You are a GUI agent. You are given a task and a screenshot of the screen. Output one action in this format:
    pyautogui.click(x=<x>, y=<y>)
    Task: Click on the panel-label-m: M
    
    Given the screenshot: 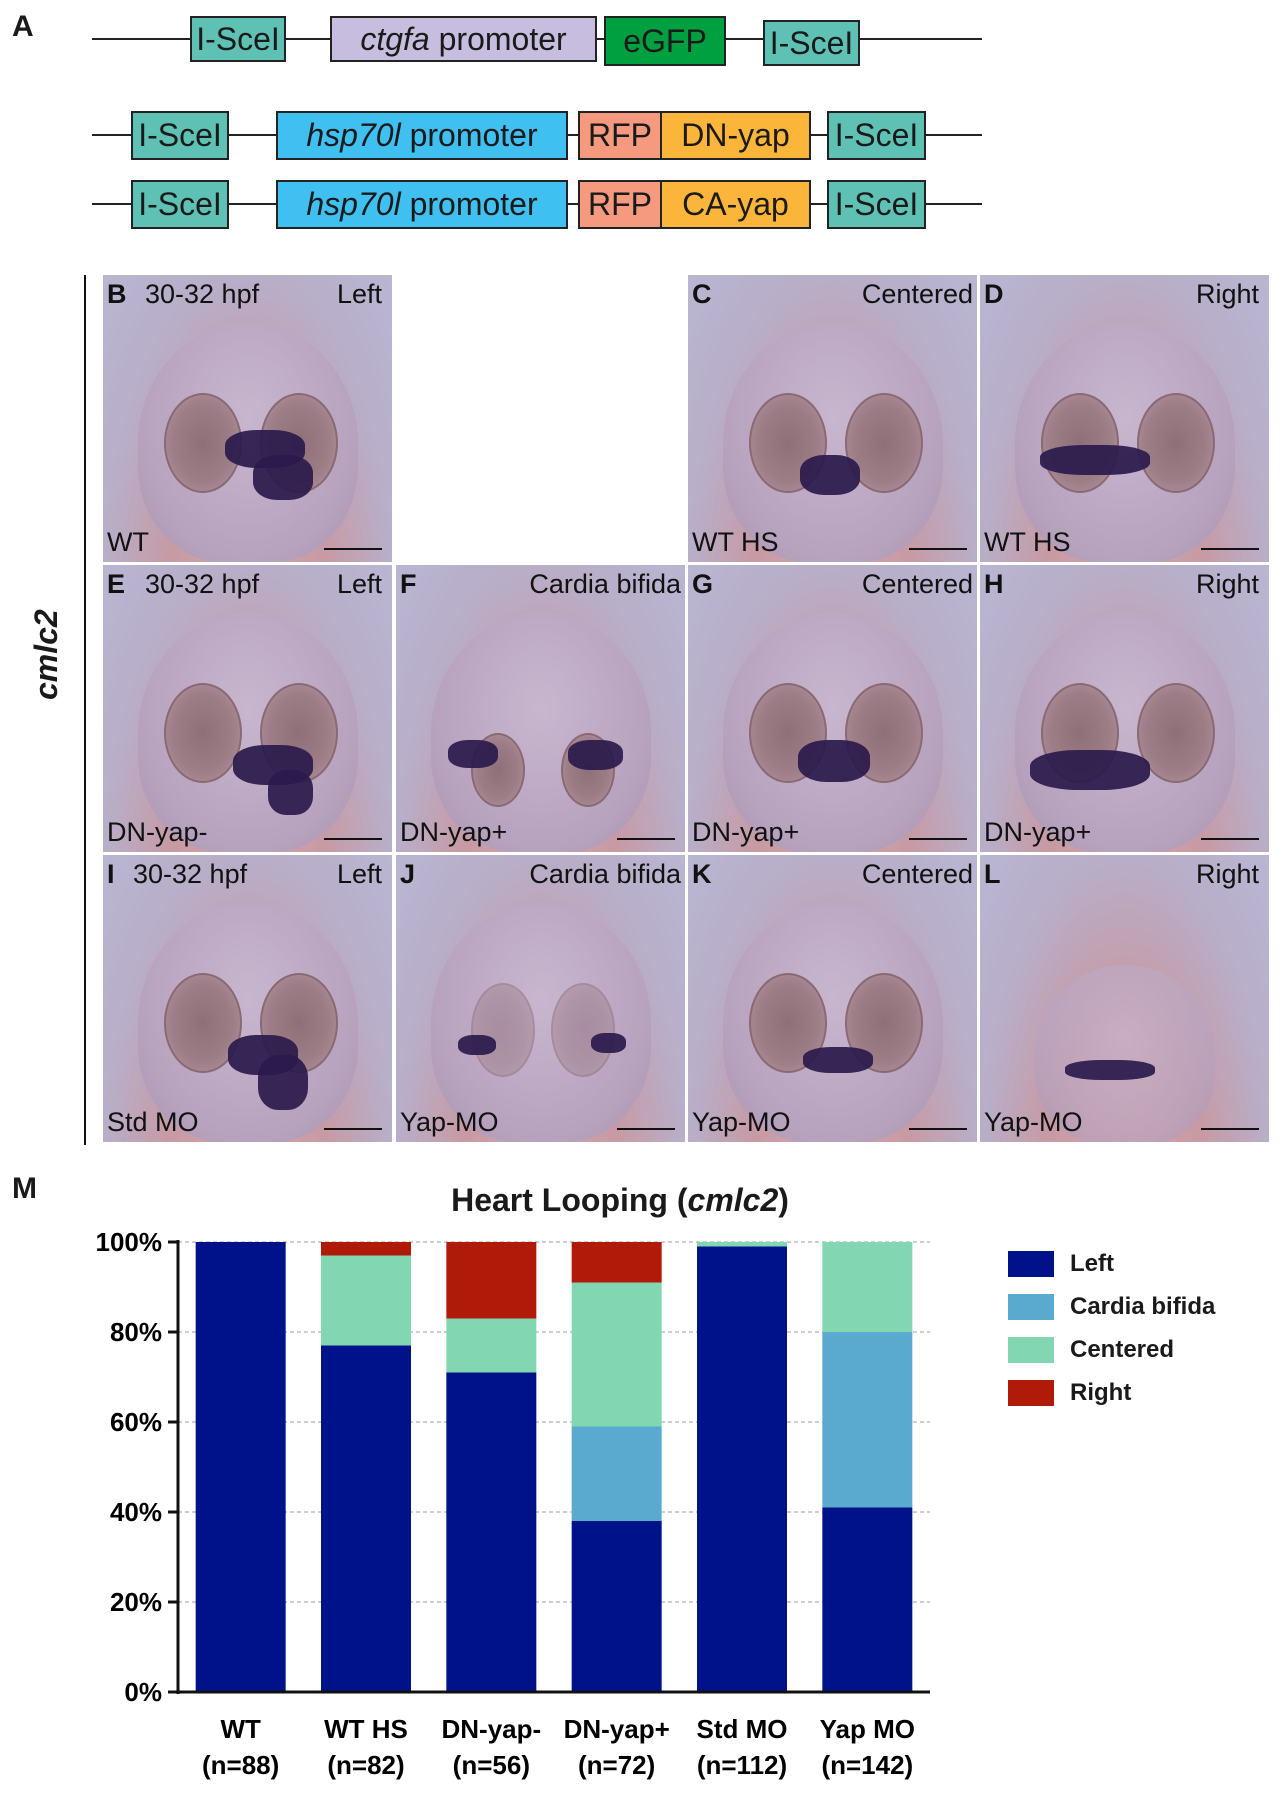 What is the action you would take?
    pyautogui.click(x=24, y=1188)
    